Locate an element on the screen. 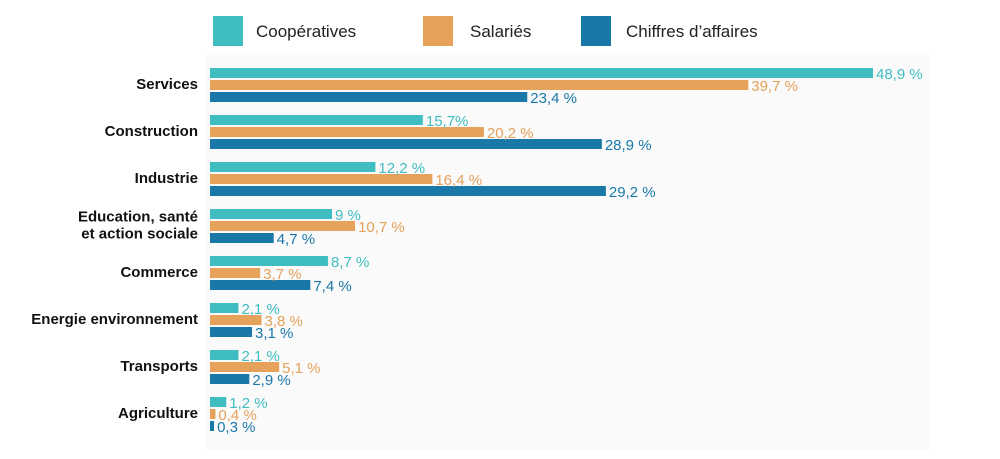 The width and height of the screenshot is (1000, 459). bar-chiffres-d-affaires-transports is located at coordinates (230, 379).